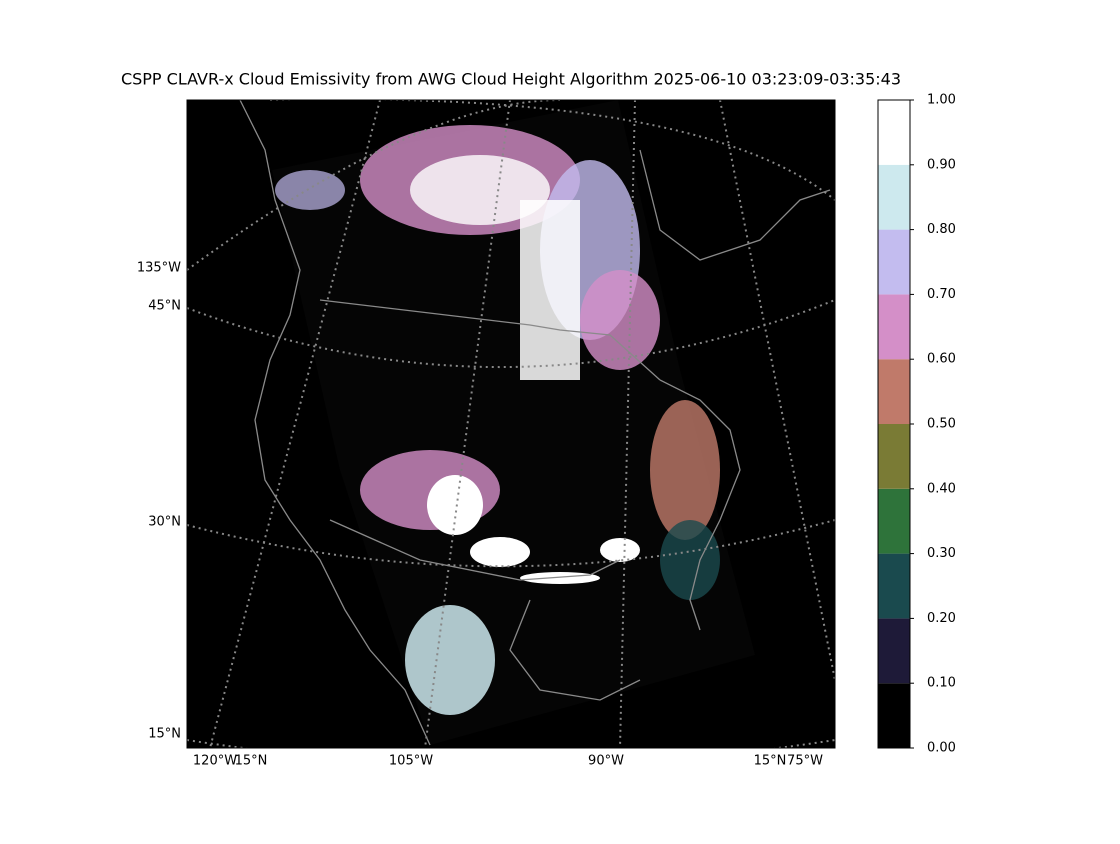 Image resolution: width=1120 pixels, height=844 pixels. I want to click on colorbar-tick-label: 0.00, so click(941, 748).